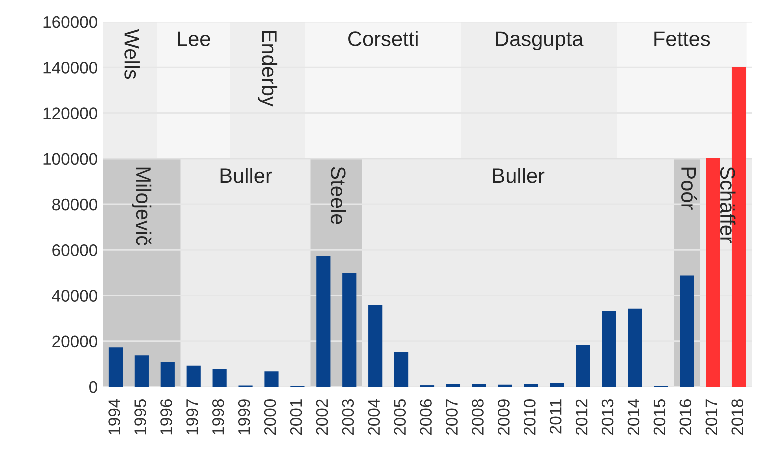 This screenshot has height=454, width=758. I want to click on x-tick-label: 1995, so click(140, 417).